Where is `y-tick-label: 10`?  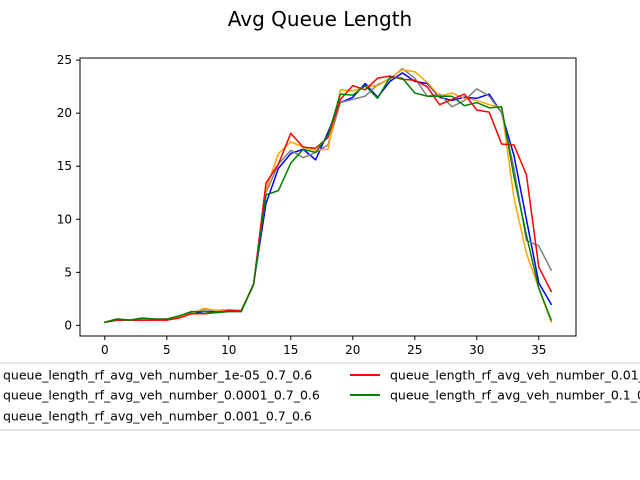 y-tick-label: 10 is located at coordinates (64, 219).